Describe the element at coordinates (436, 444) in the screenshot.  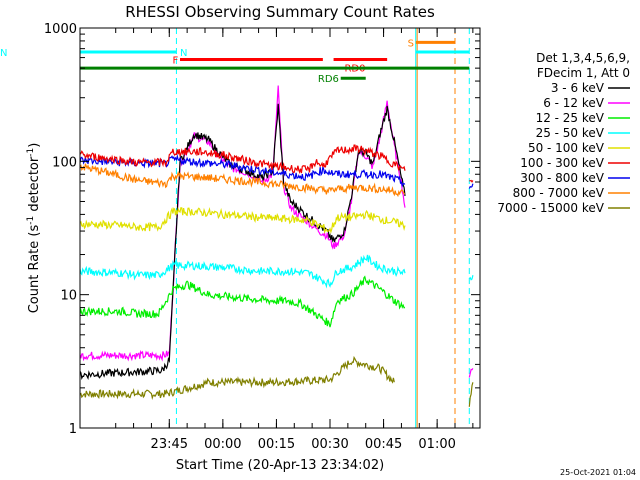
I see `x-tick-label-5: 01:00` at that location.